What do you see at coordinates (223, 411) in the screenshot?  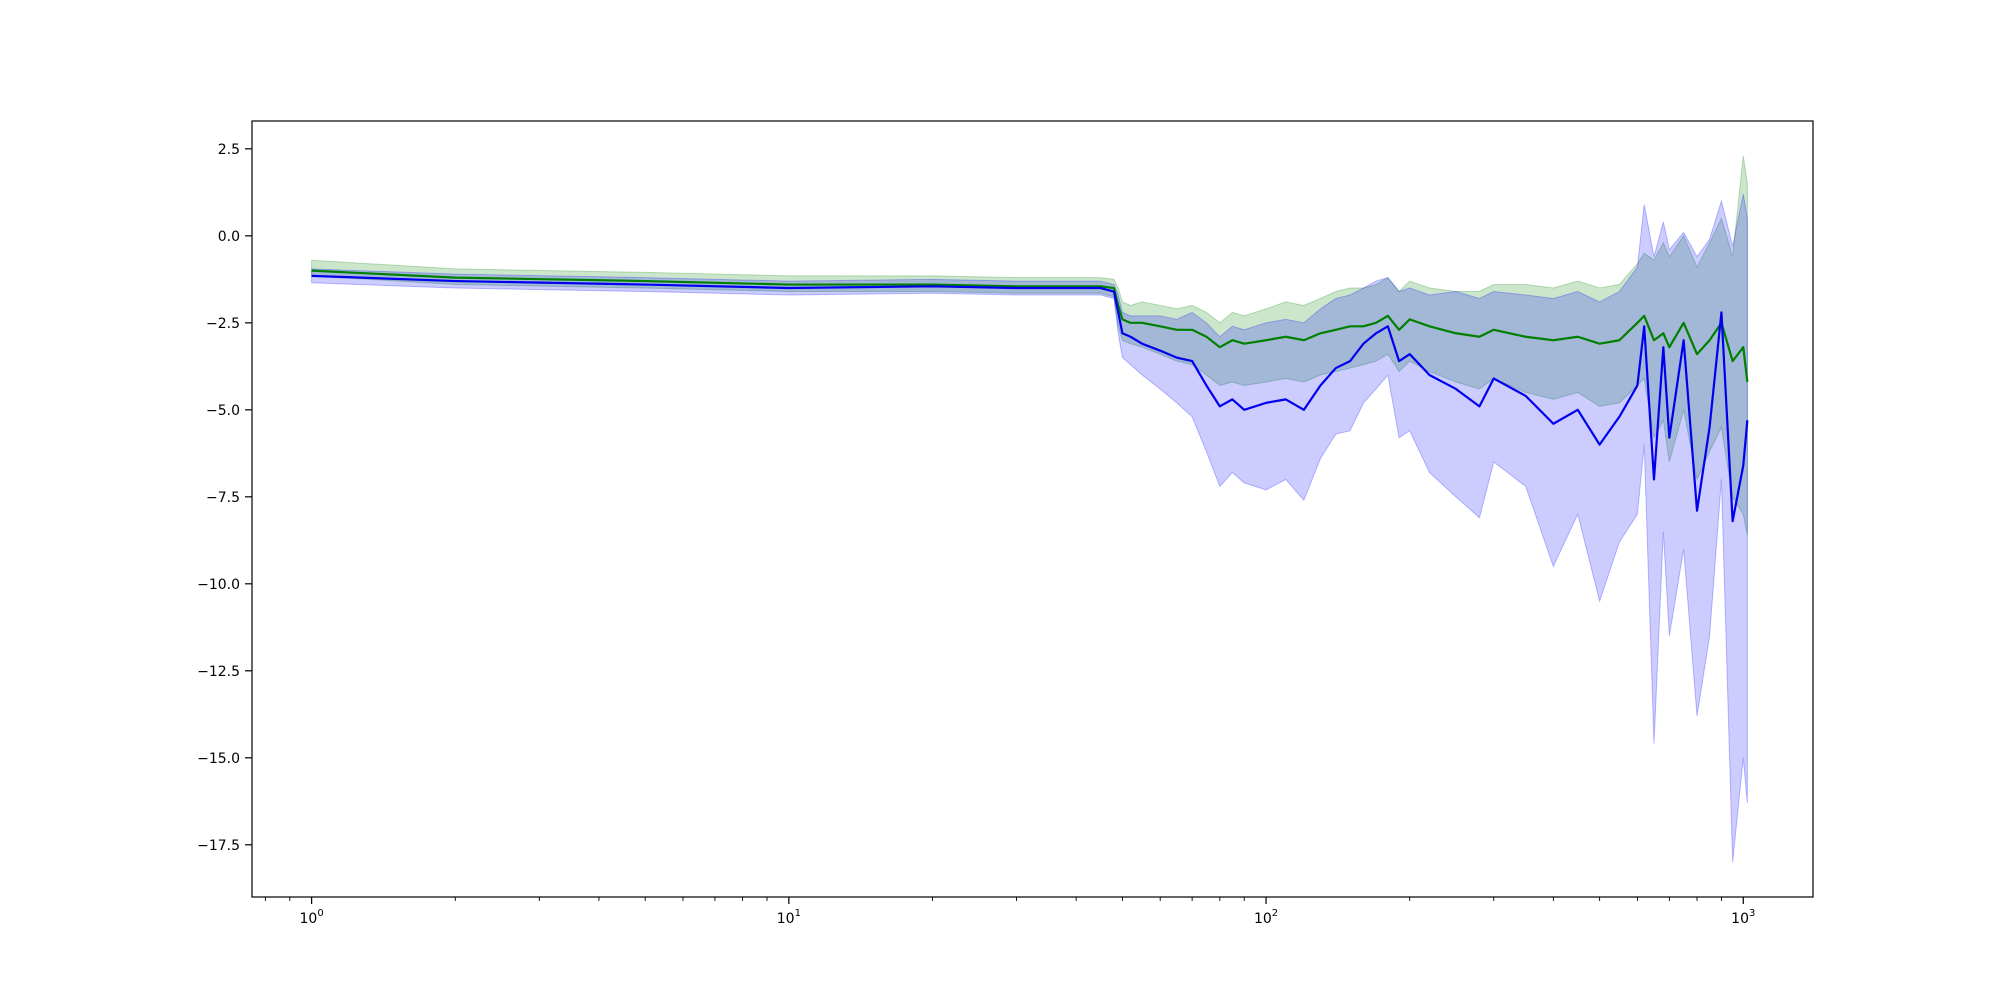 I see `y-tick-label: −5.0` at bounding box center [223, 411].